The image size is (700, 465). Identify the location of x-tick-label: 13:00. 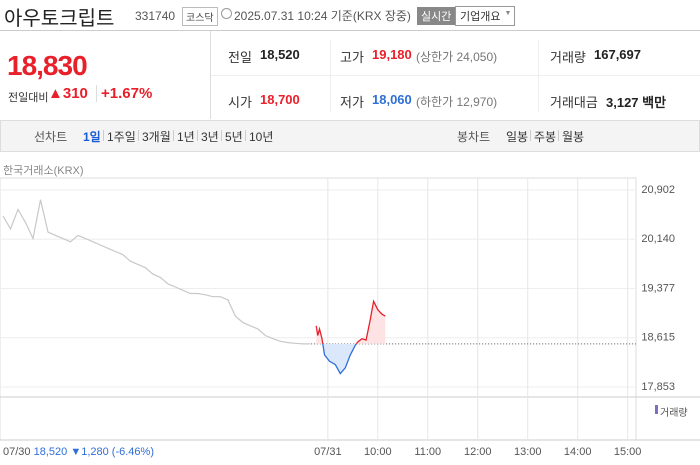
(528, 452).